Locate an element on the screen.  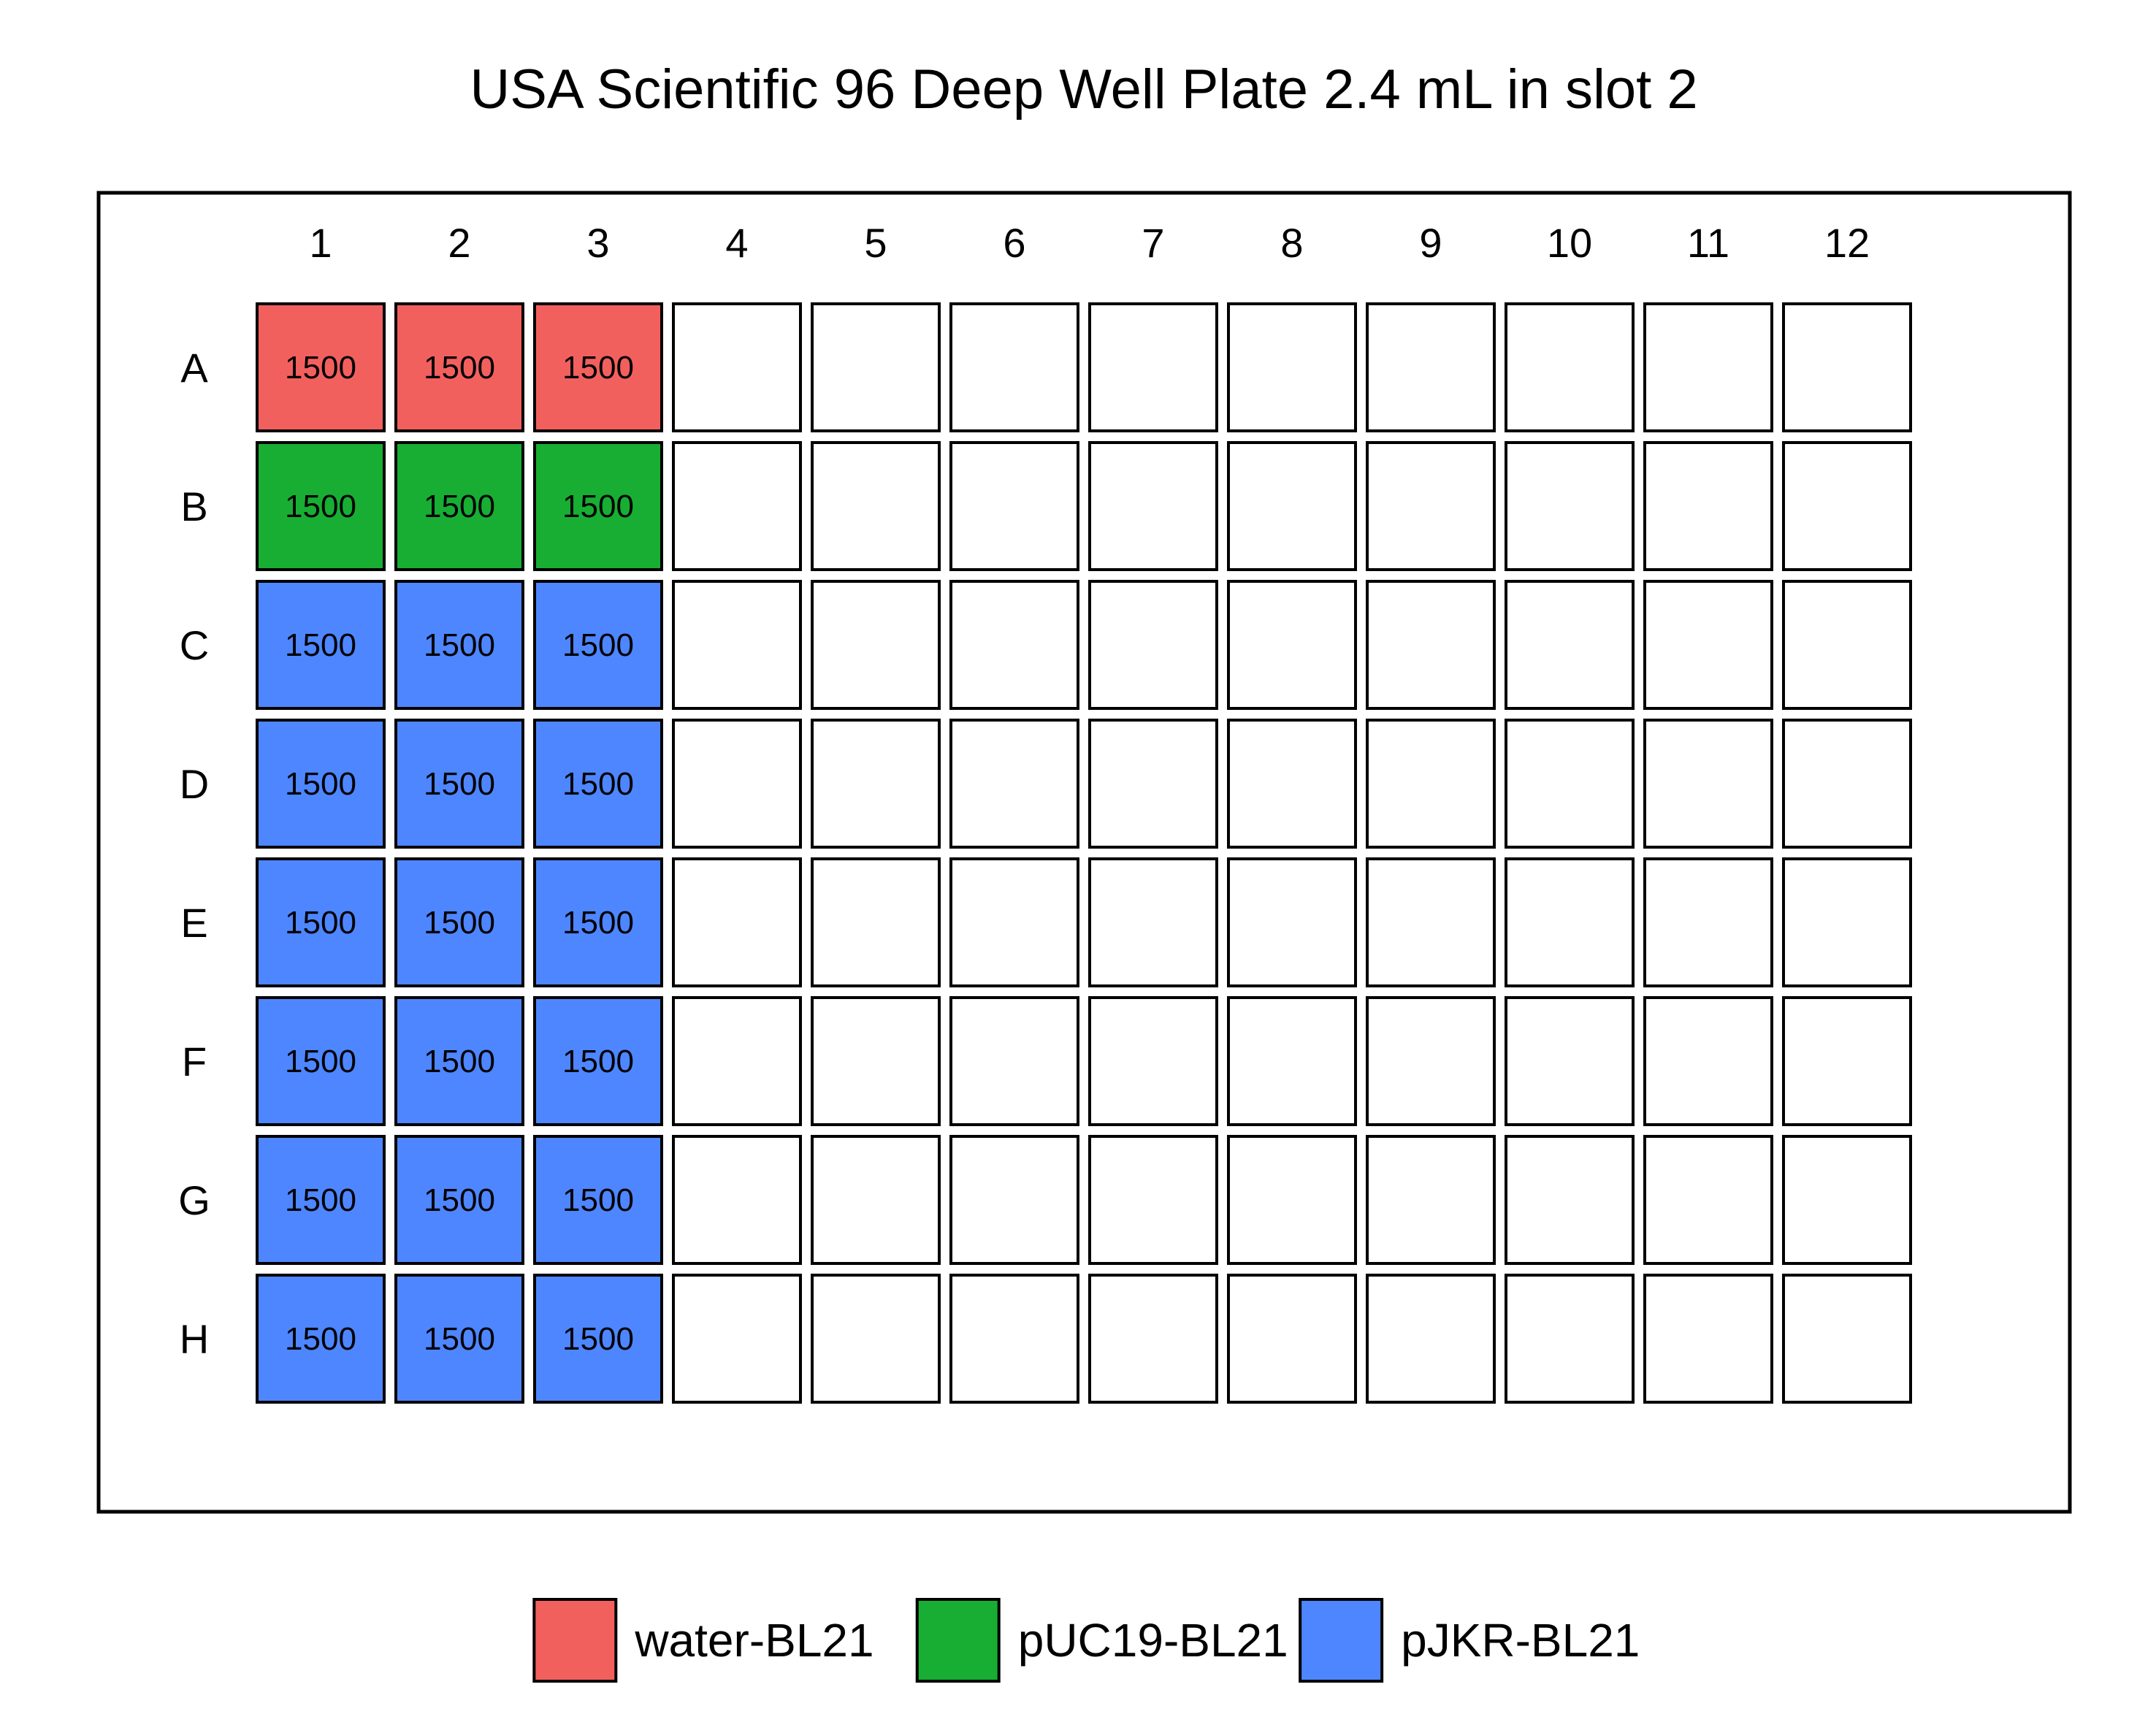
well-F2: 1500 is located at coordinates (459, 1061).